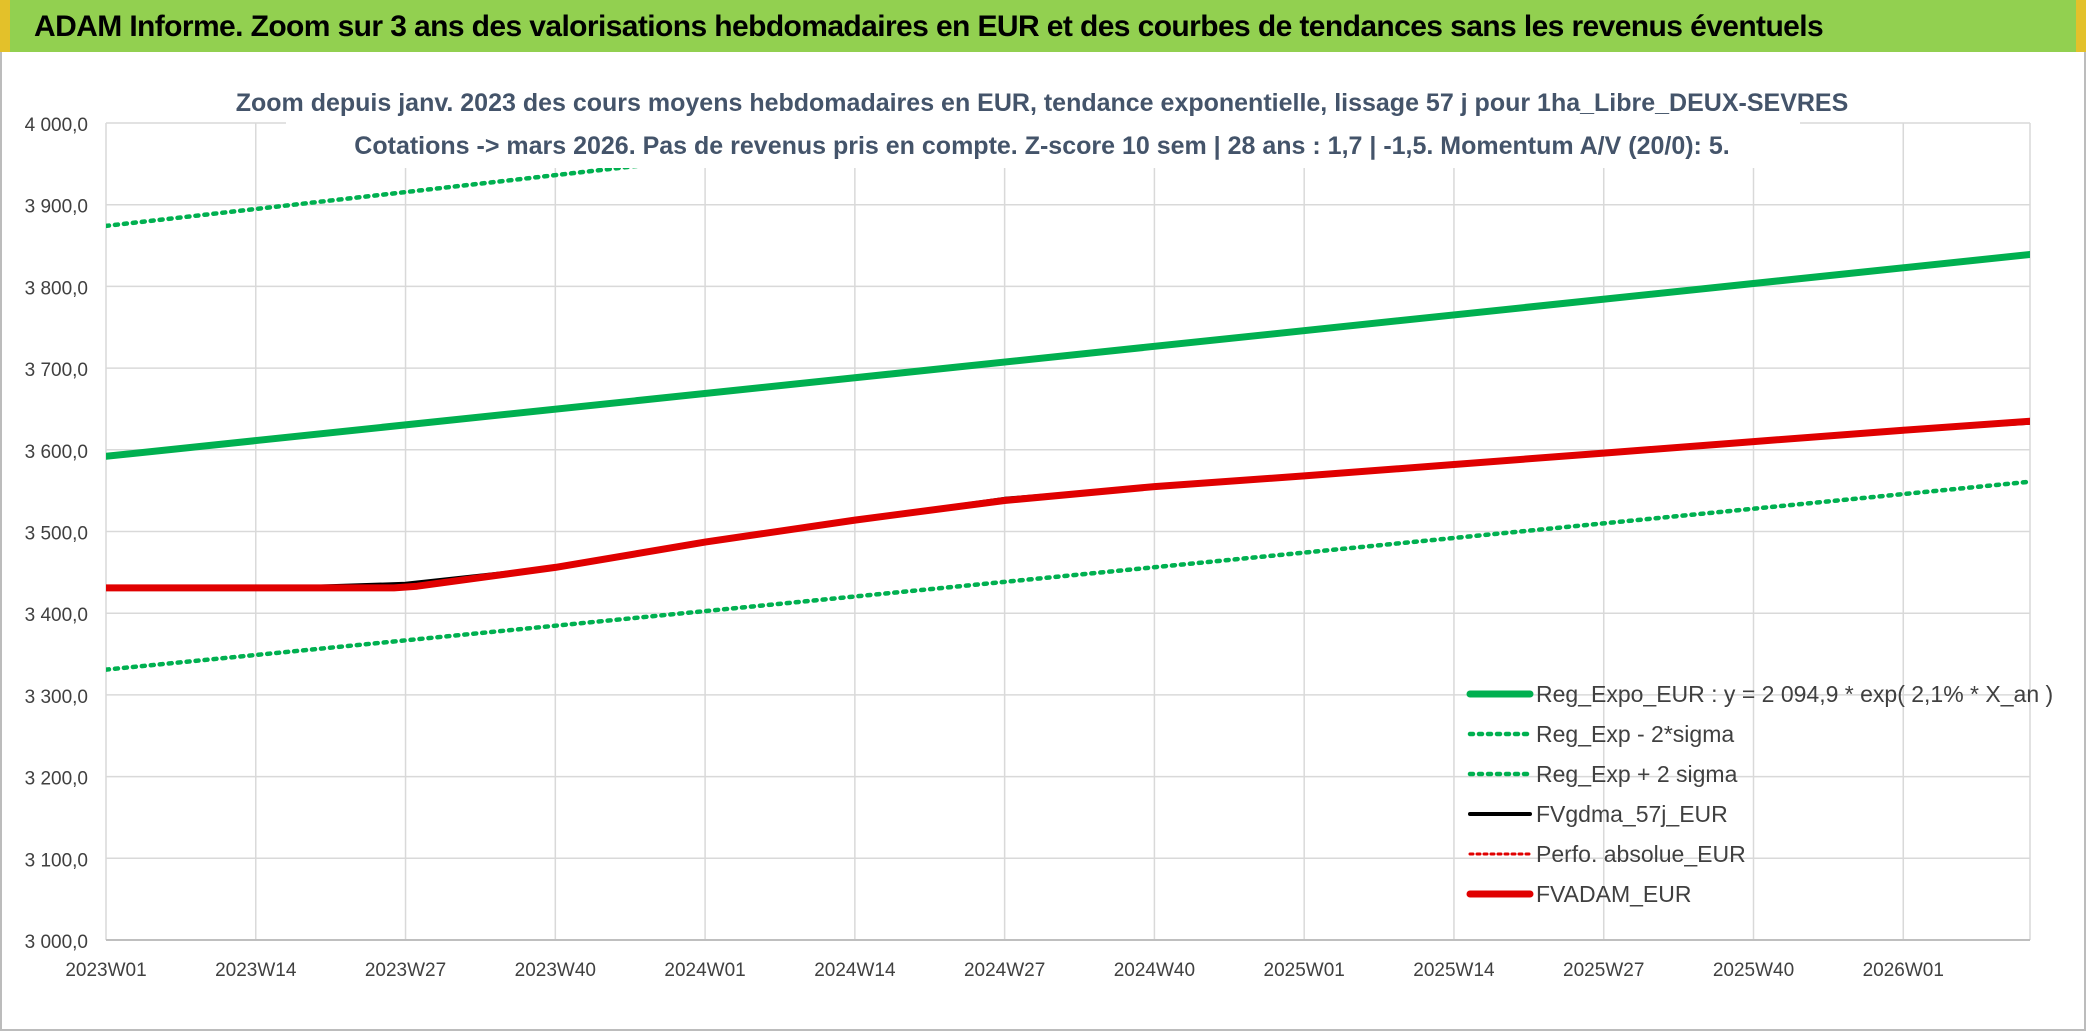  I want to click on y-tick-label: 3 200,0, so click(56, 779).